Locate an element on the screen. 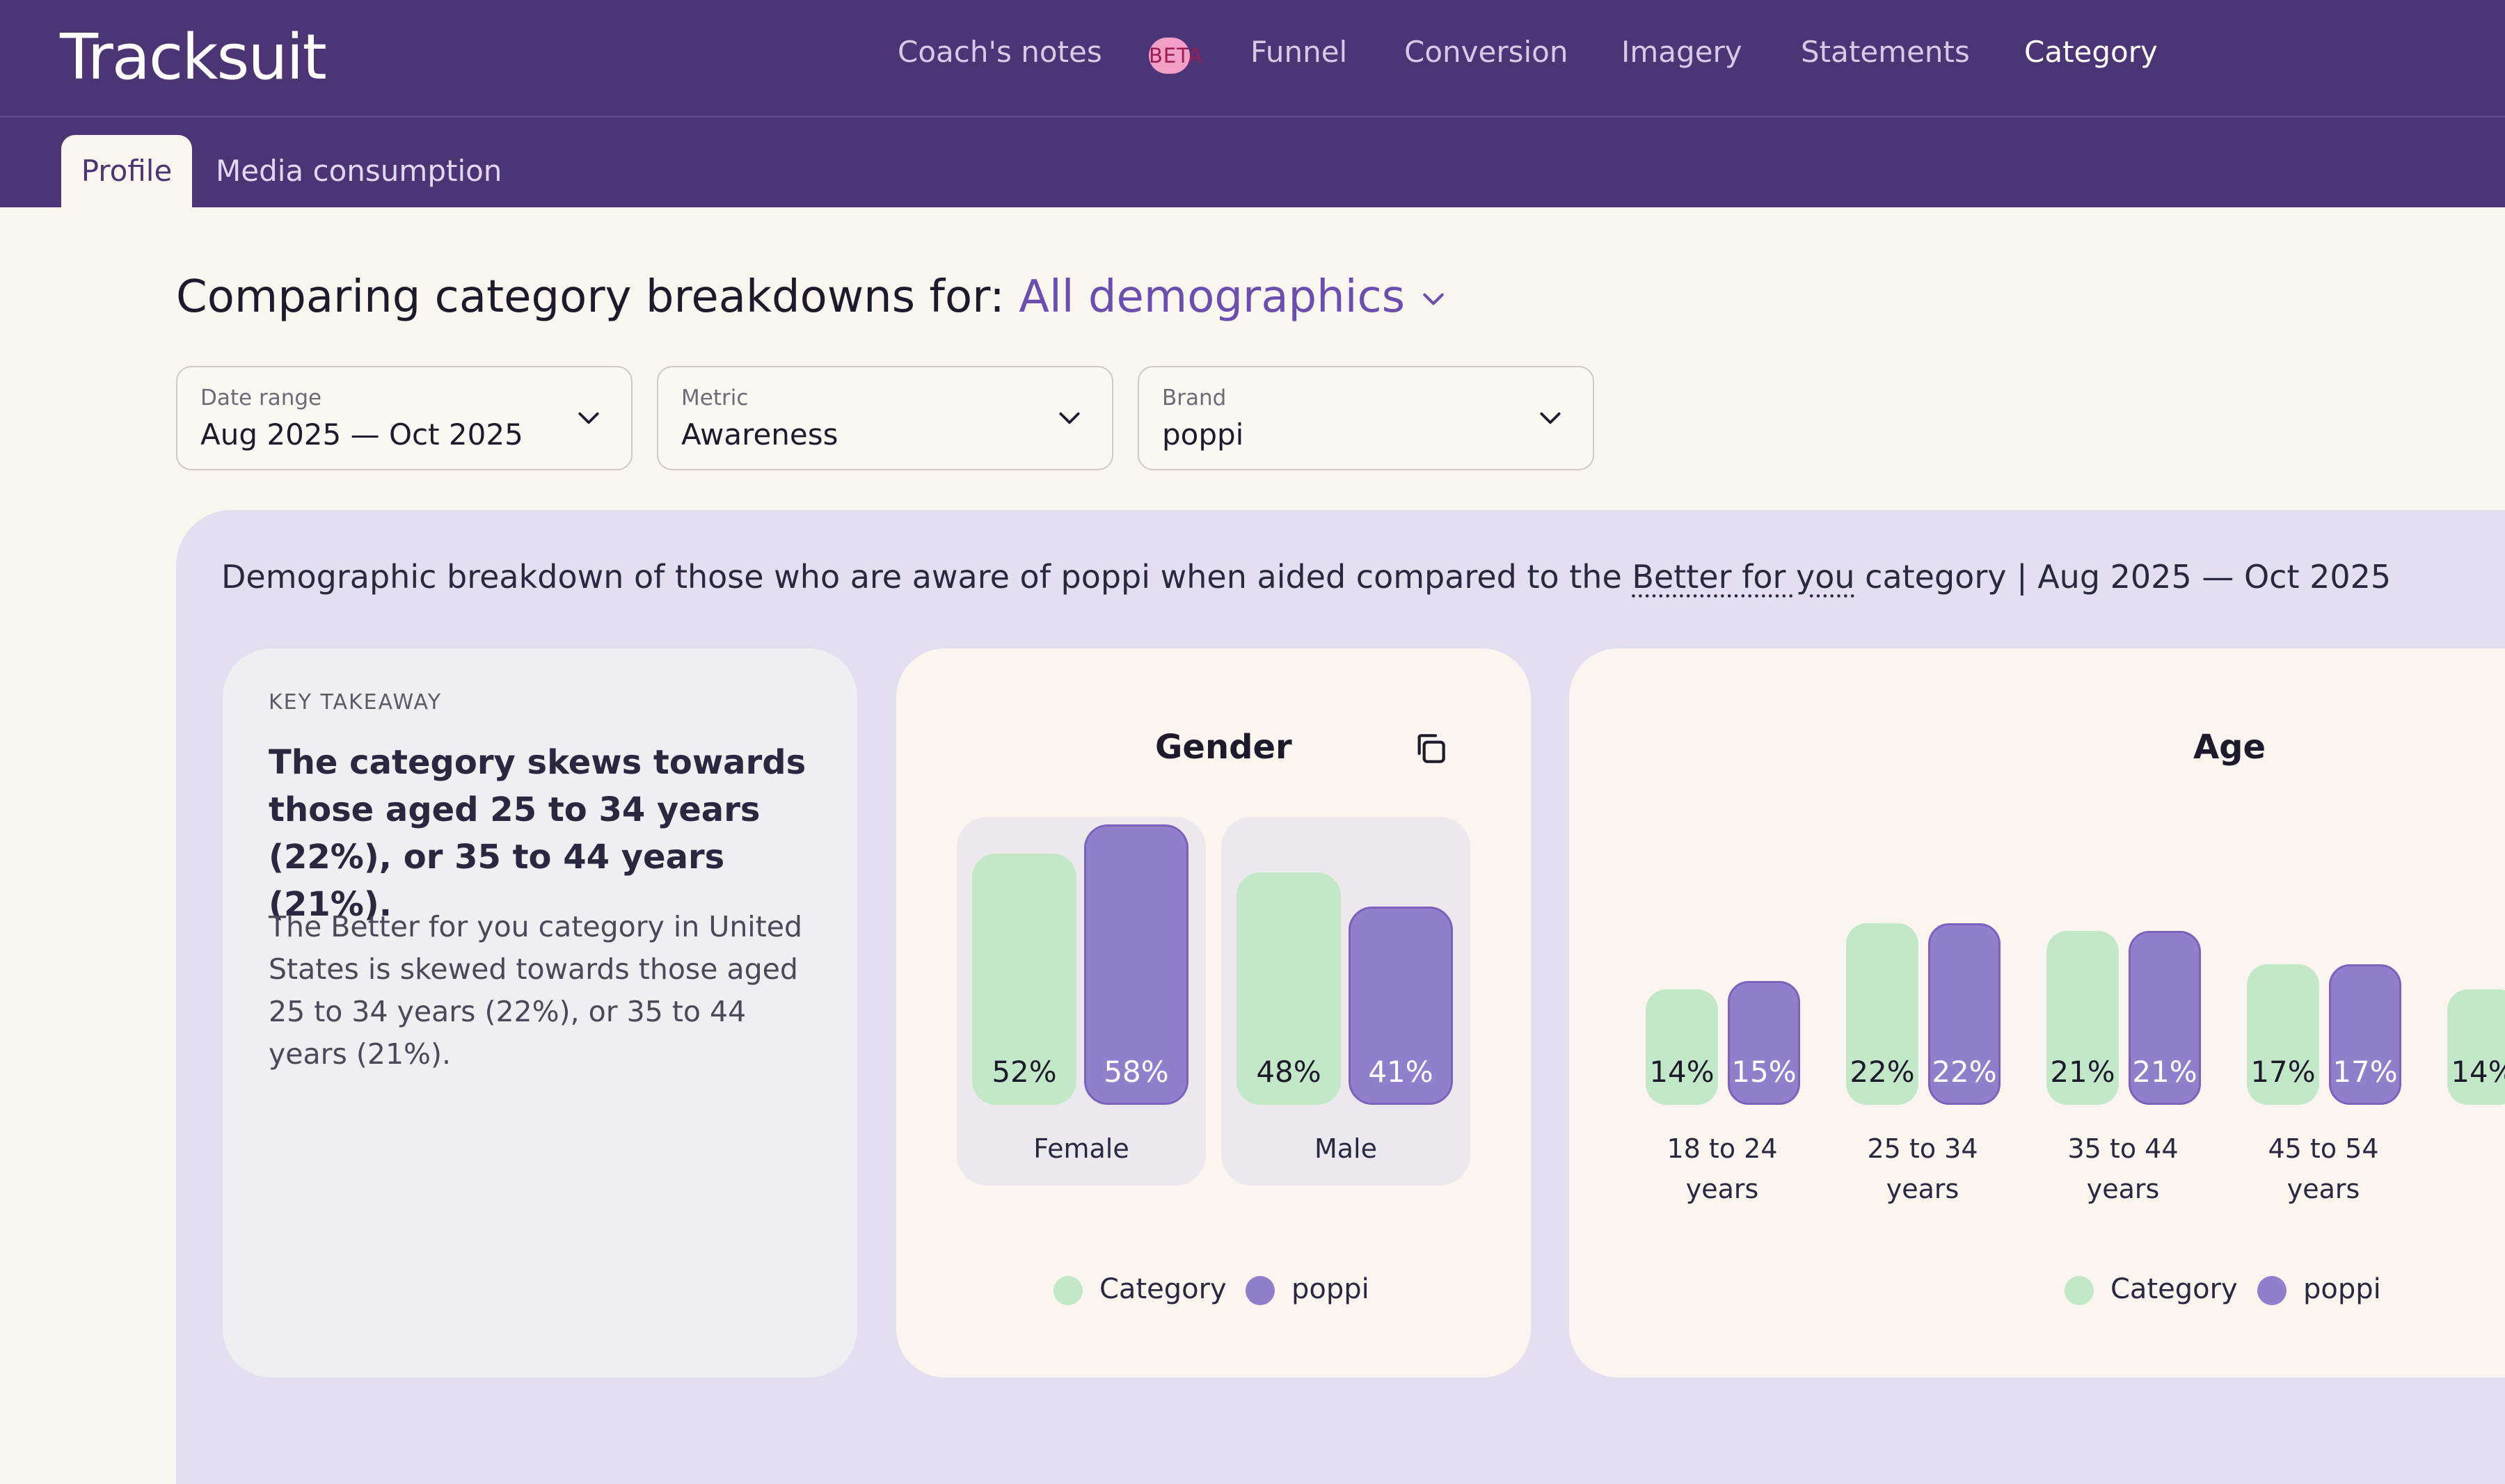  date-range-label: Date range is located at coordinates (261, 398).